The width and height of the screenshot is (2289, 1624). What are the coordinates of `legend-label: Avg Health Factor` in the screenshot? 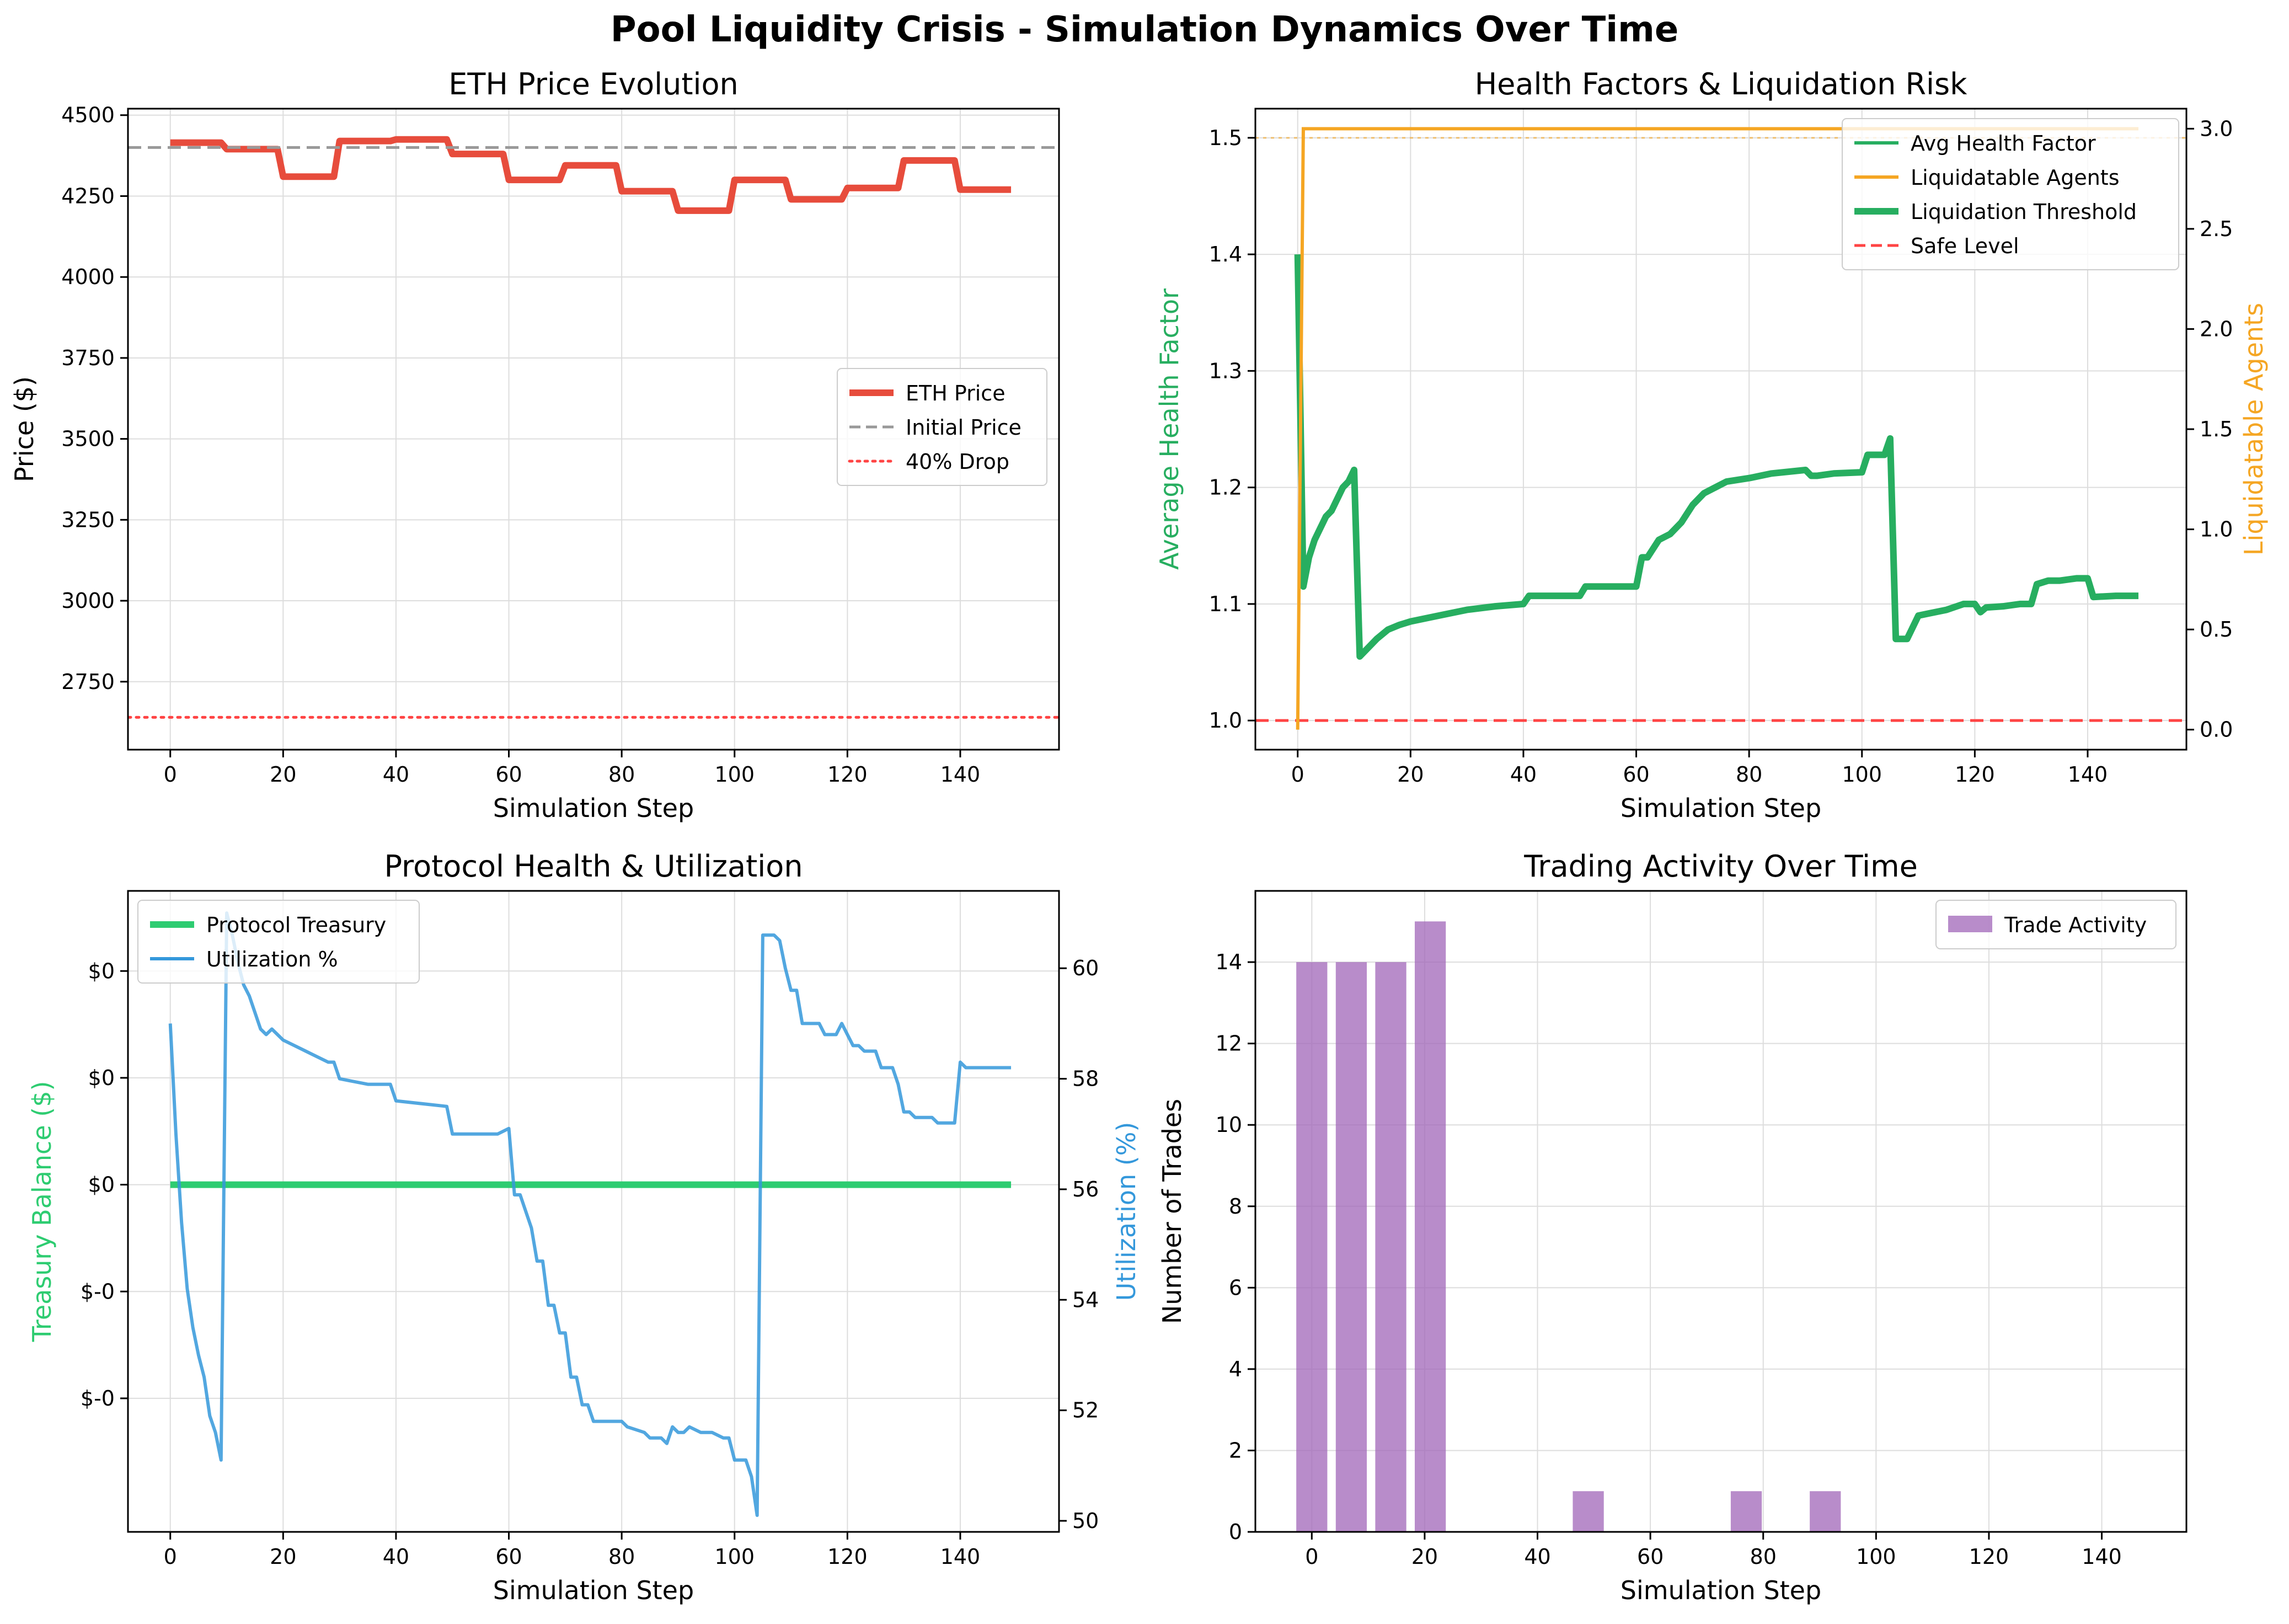 It's located at (2003, 143).